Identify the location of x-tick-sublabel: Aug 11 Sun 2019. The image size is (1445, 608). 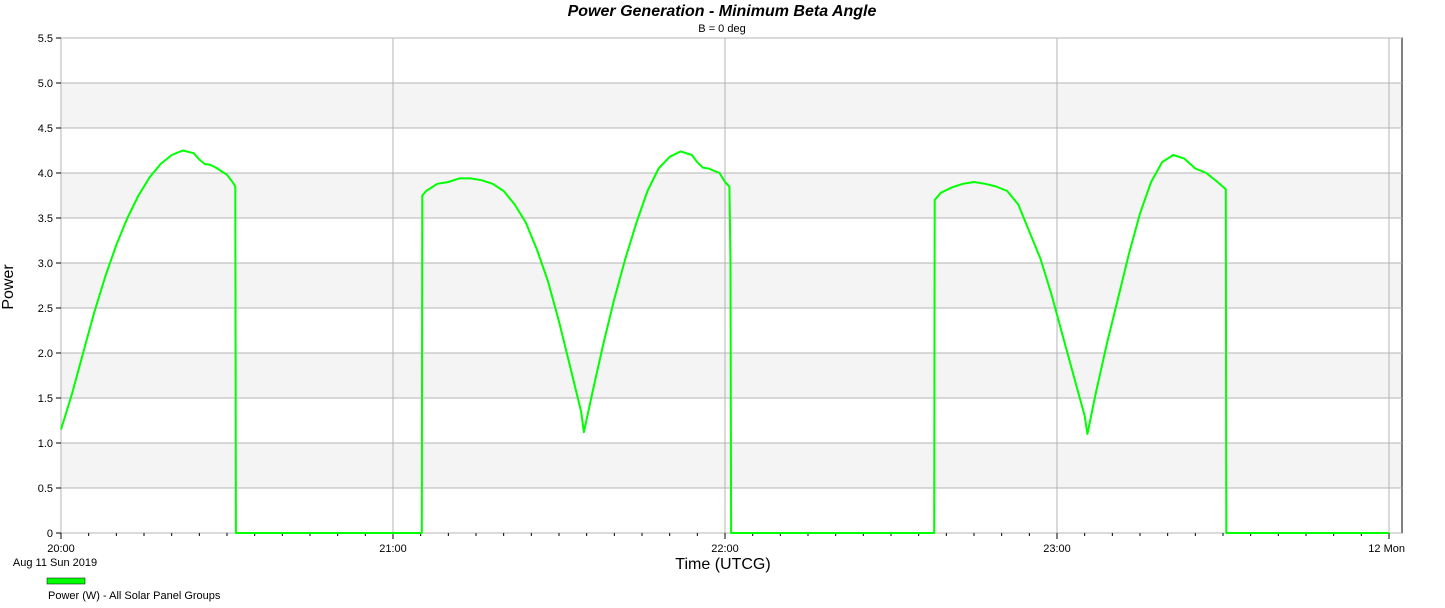
(55, 563).